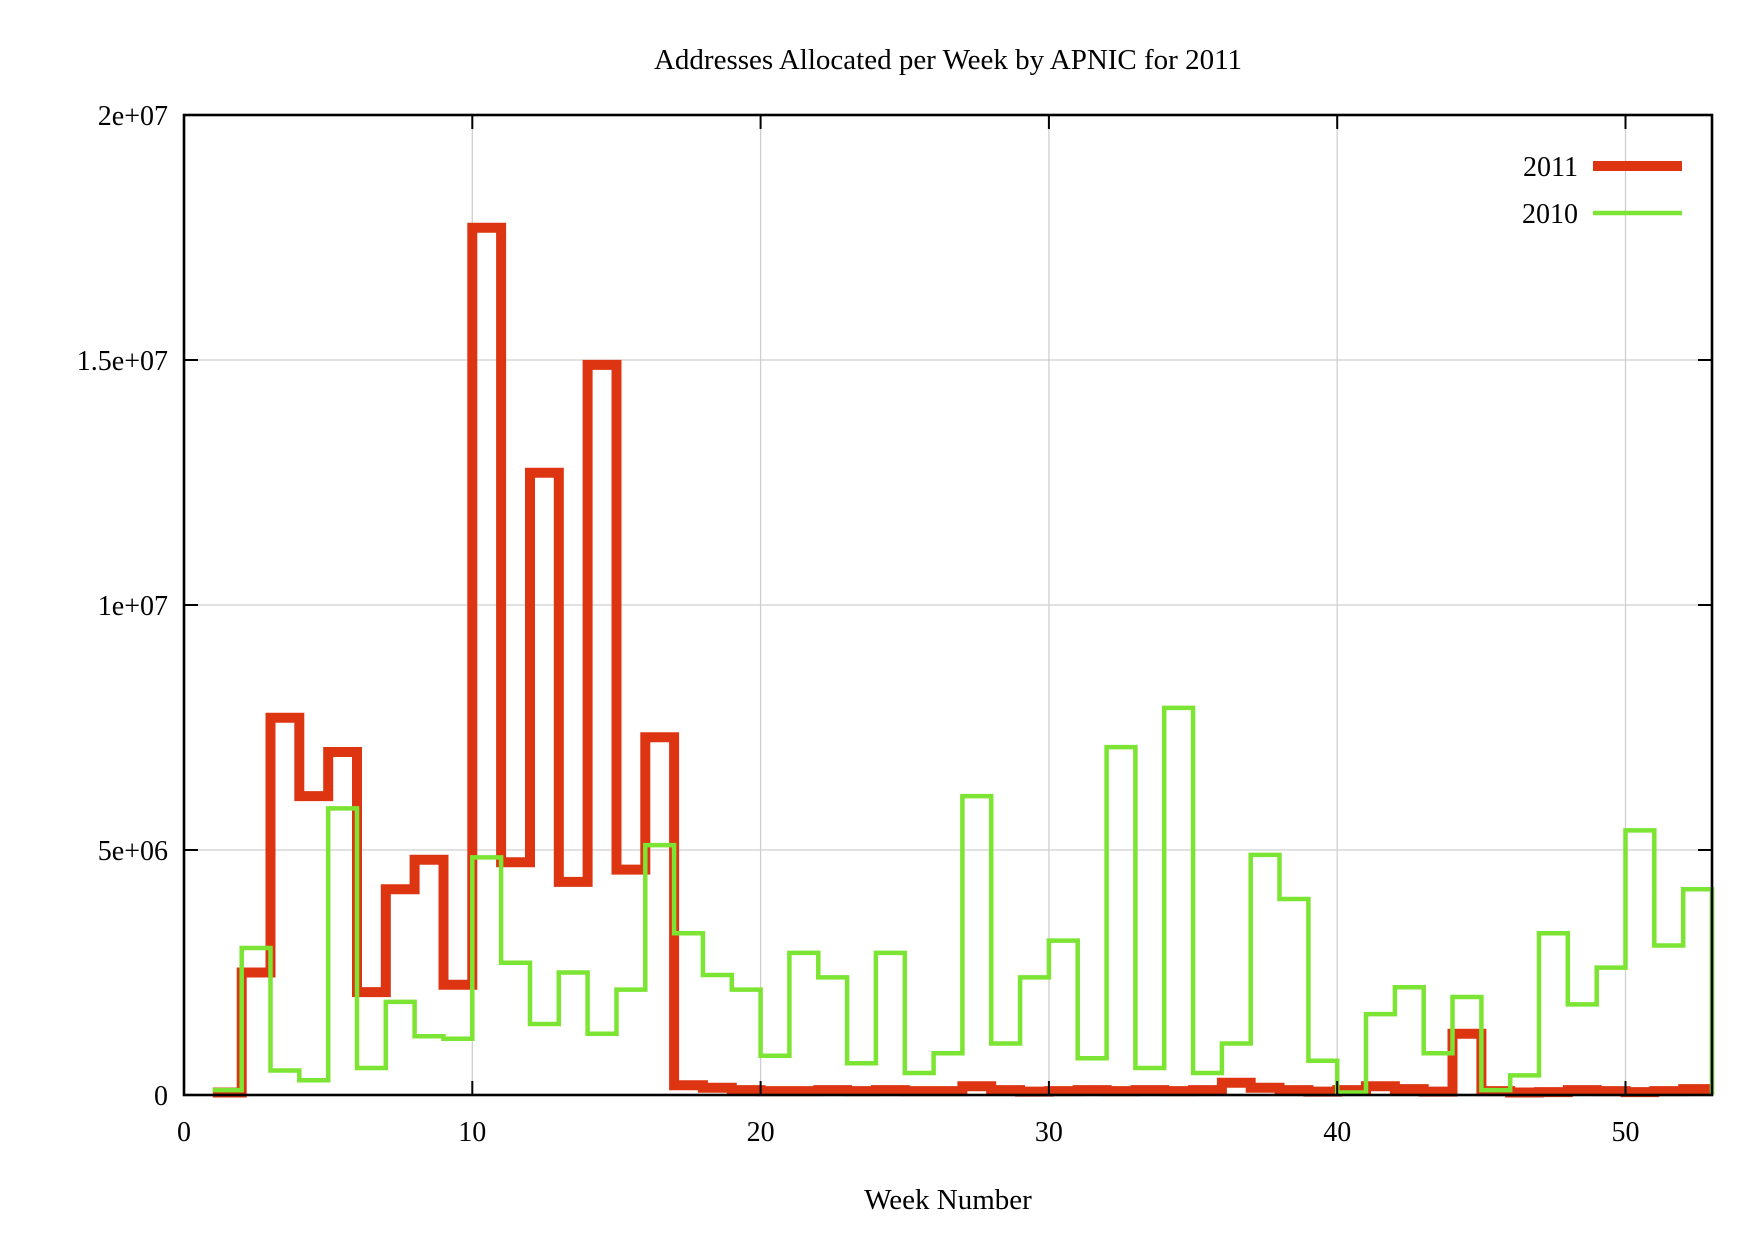 The height and width of the screenshot is (1237, 1762). Describe the element at coordinates (1550, 167) in the screenshot. I see `legend-label-2011: 2011` at that location.